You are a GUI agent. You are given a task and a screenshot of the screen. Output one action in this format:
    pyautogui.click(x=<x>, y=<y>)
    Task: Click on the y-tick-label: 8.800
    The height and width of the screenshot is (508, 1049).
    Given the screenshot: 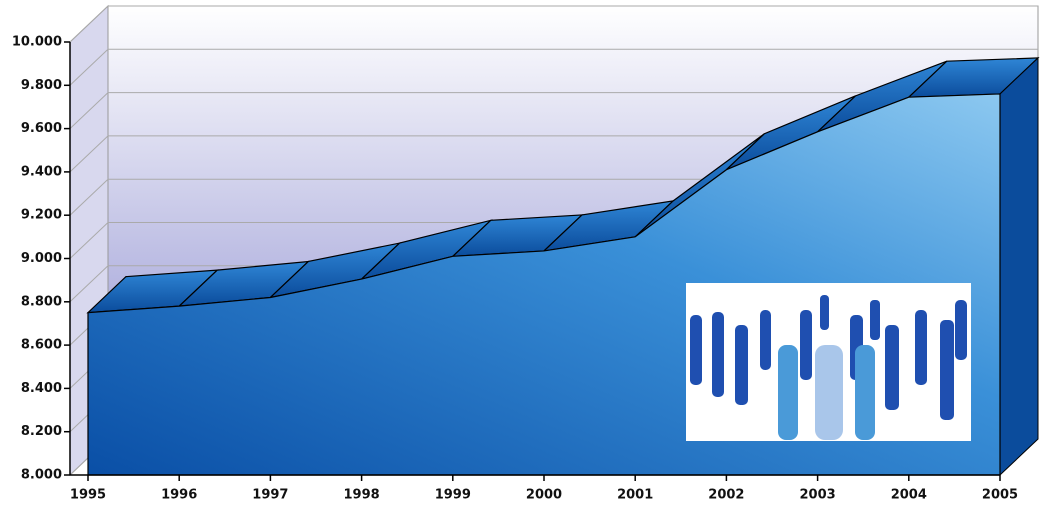 What is the action you would take?
    pyautogui.click(x=41, y=301)
    